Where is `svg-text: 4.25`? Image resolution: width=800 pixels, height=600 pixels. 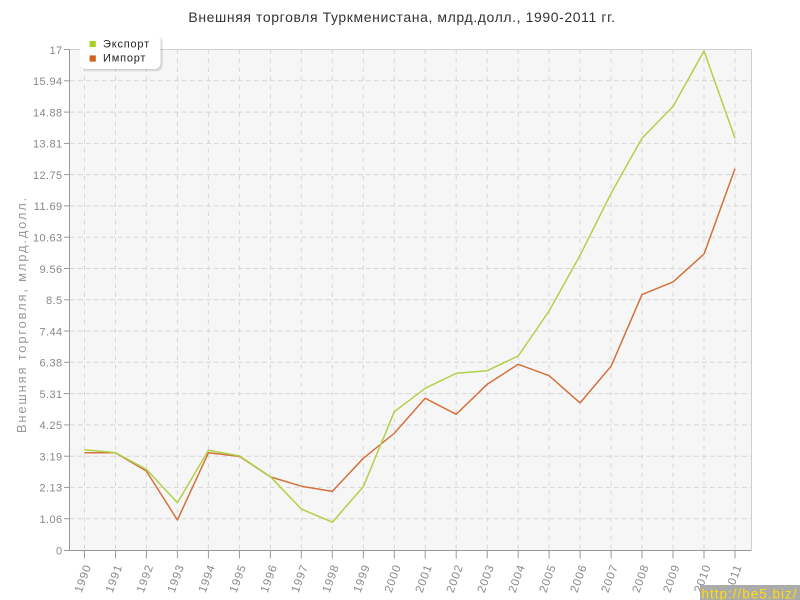 svg-text: 4.25 is located at coordinates (50, 426).